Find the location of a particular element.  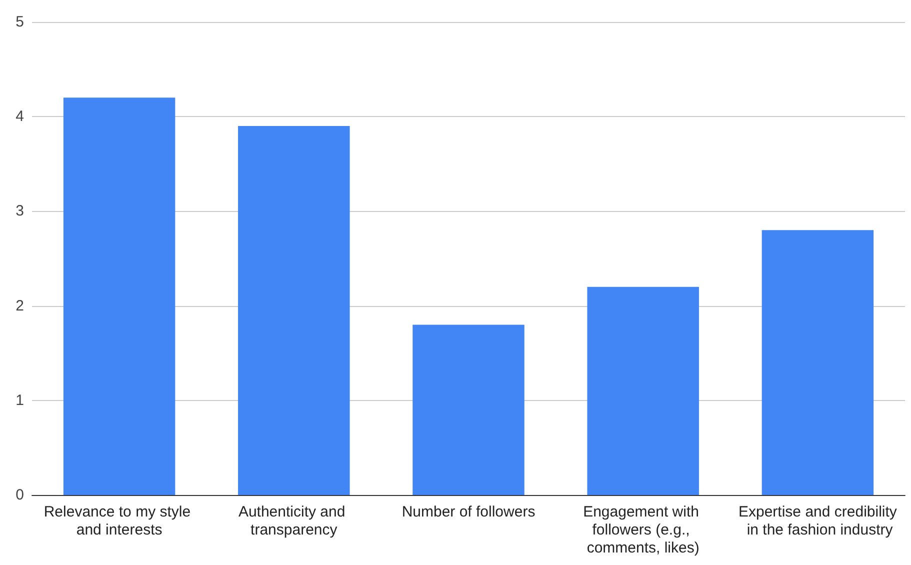

x-tick-label: Engagement with followers (e.g., comments, likes) is located at coordinates (643, 530).